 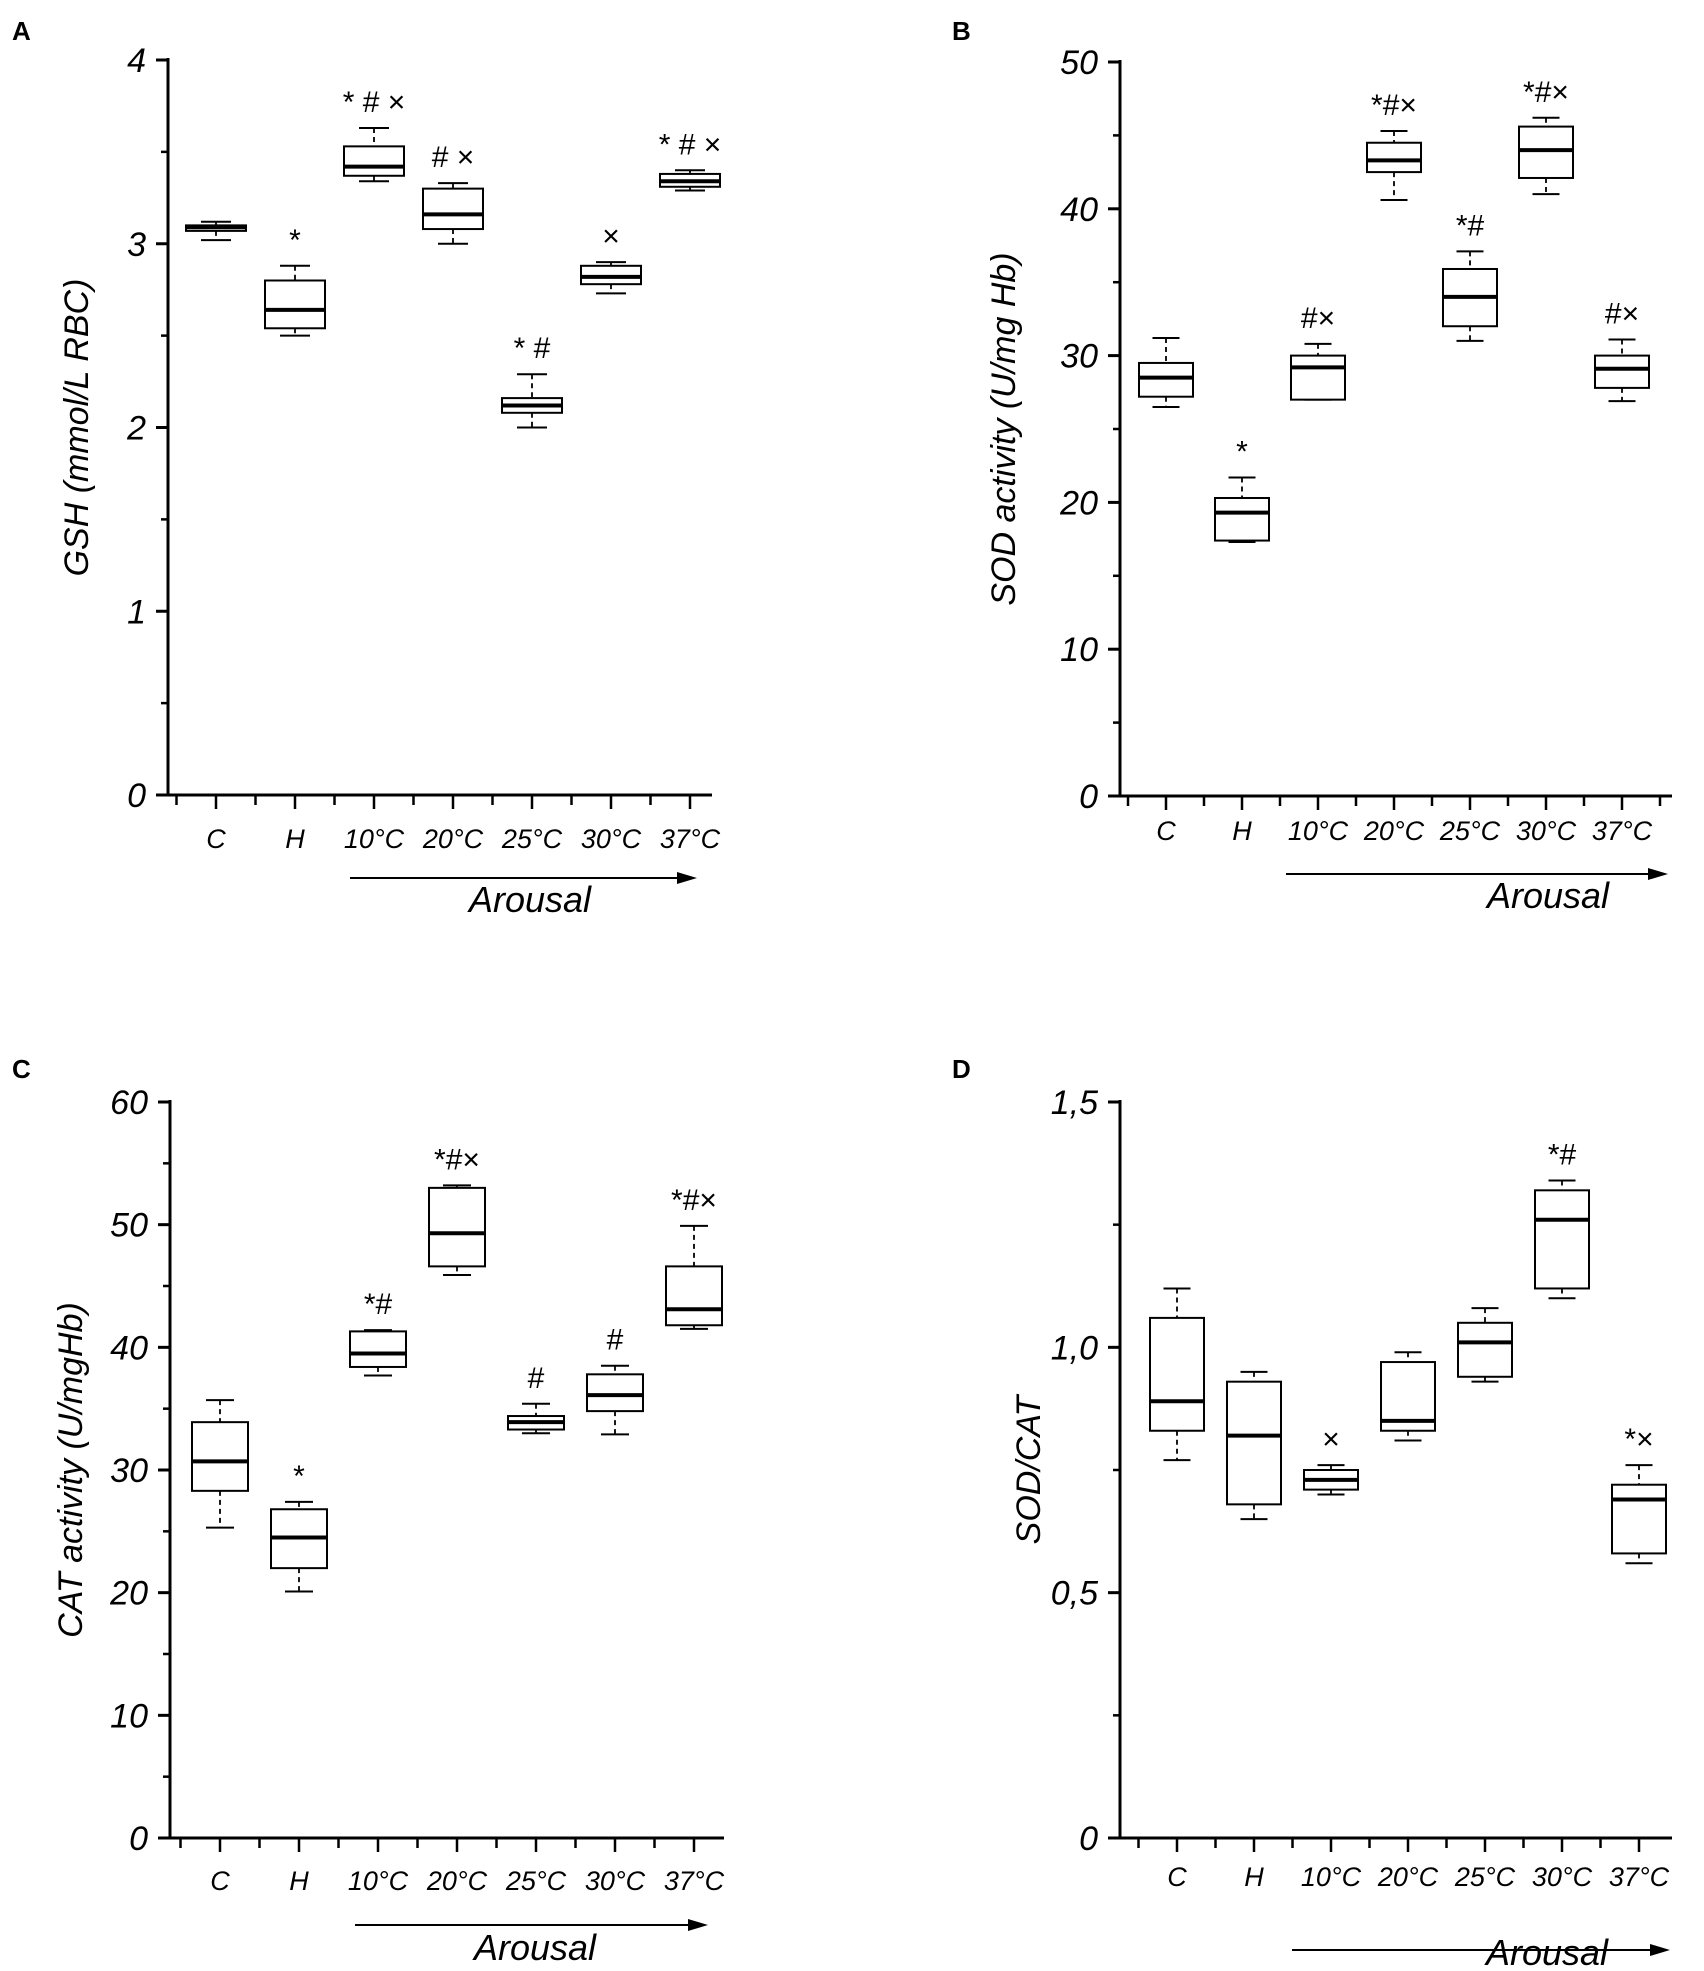 What do you see at coordinates (138, 1839) in the screenshot?
I see `panel-c-y-tick-label: 0` at bounding box center [138, 1839].